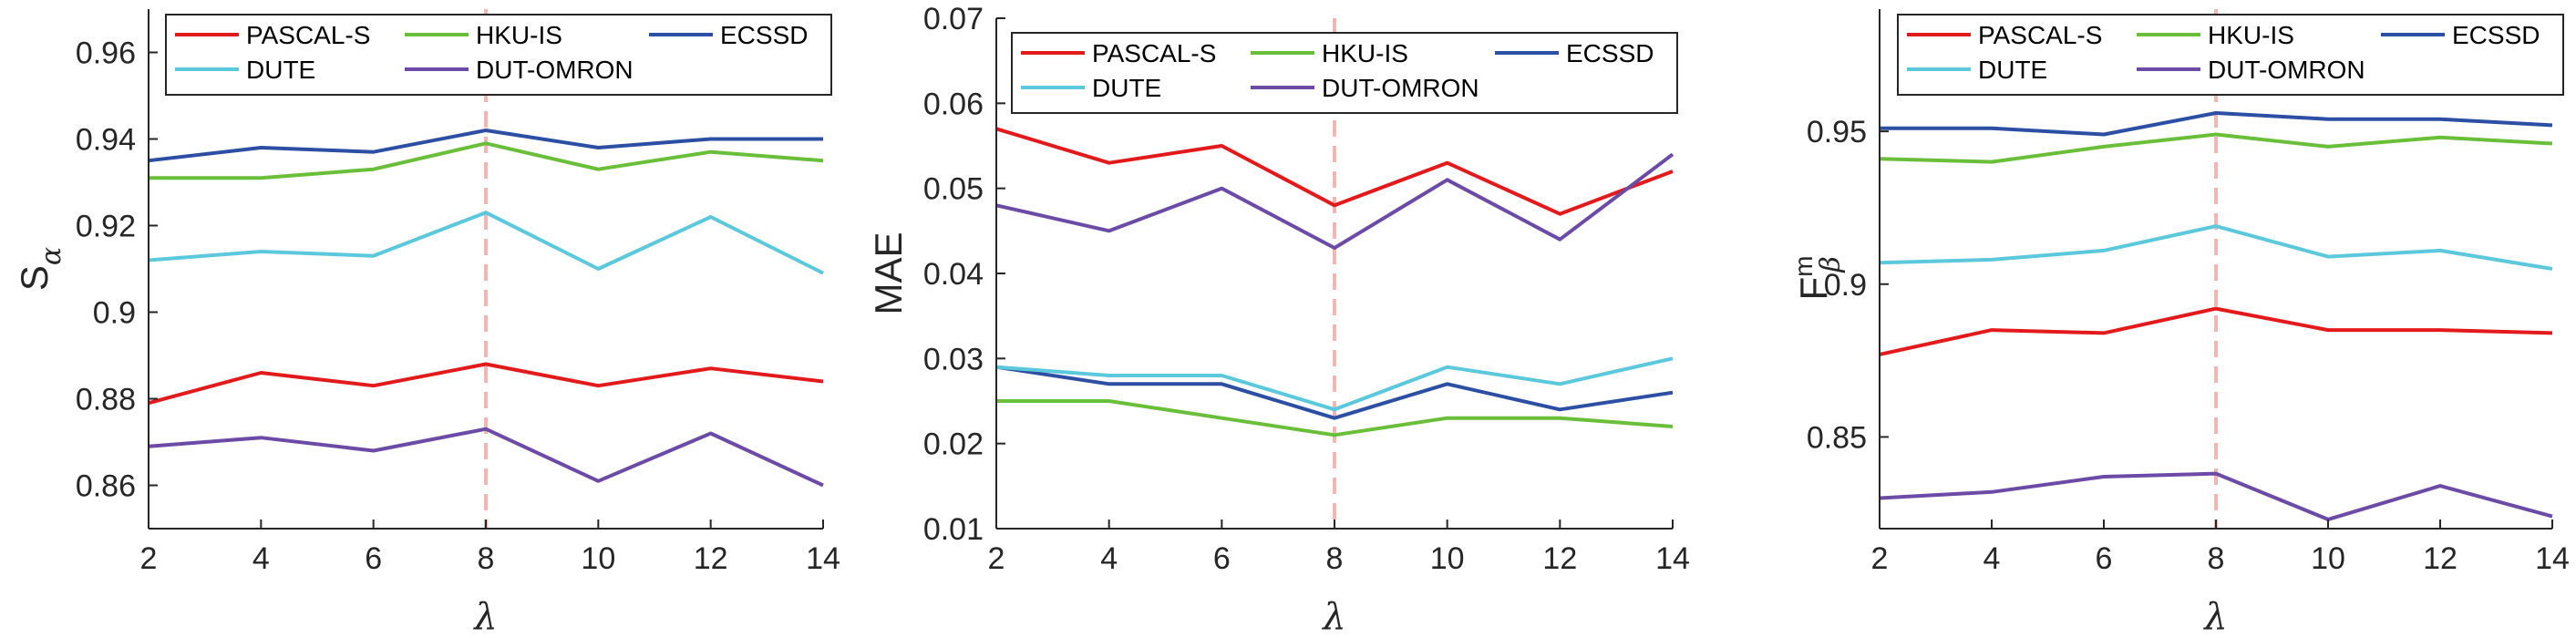 The width and height of the screenshot is (2576, 638). What do you see at coordinates (40, 269) in the screenshot?
I see `y-axis-label: Sα` at bounding box center [40, 269].